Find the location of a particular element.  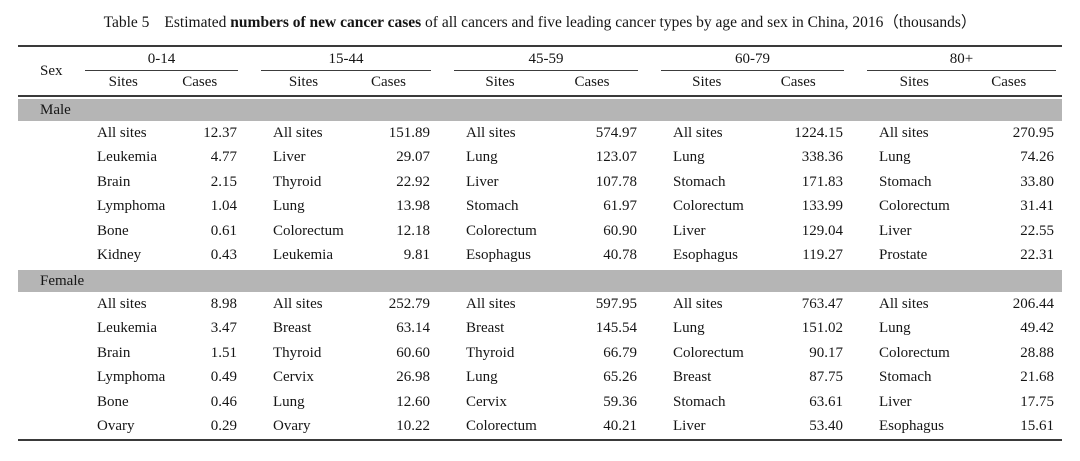

site-cases-cell: Stomach 171.83 is located at coordinates (764, 182).